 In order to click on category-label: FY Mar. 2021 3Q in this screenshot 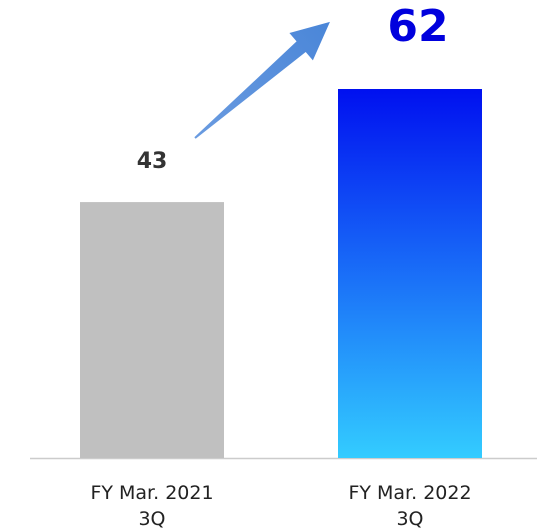, I will do `click(152, 506)`.